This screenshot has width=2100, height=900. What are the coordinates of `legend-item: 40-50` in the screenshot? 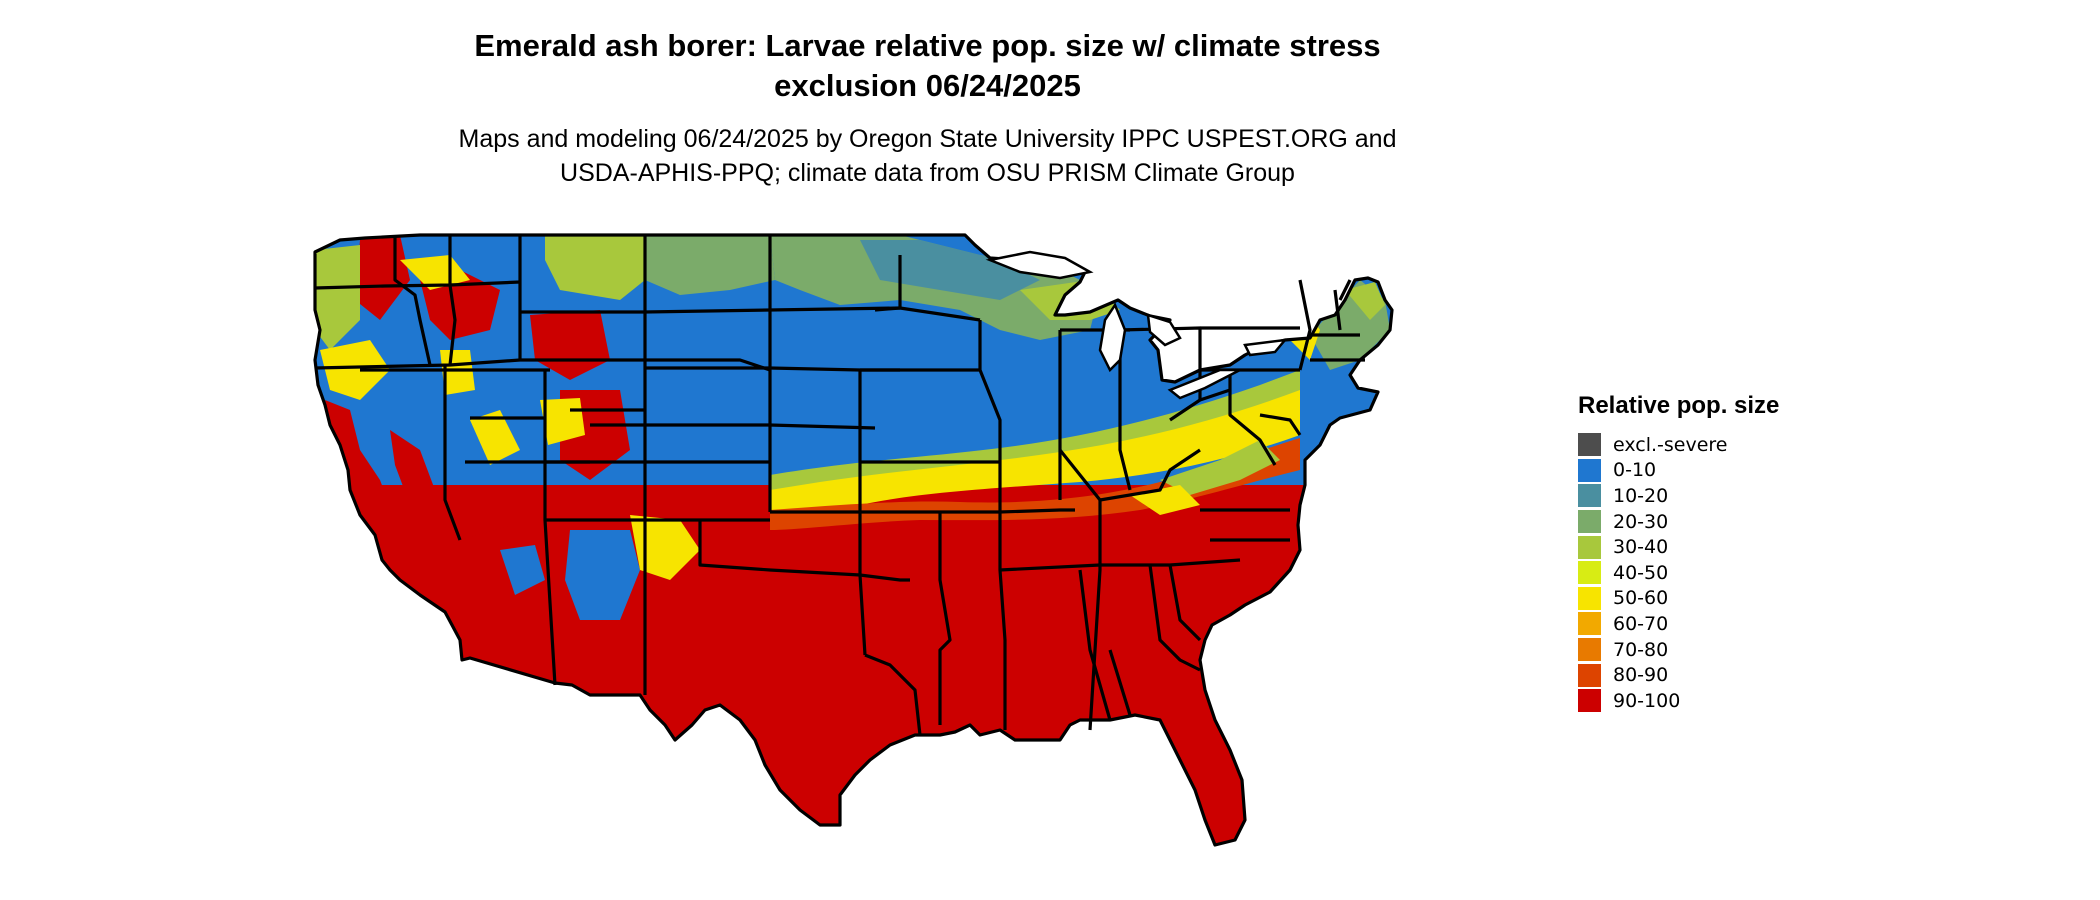 It's located at (1678, 573).